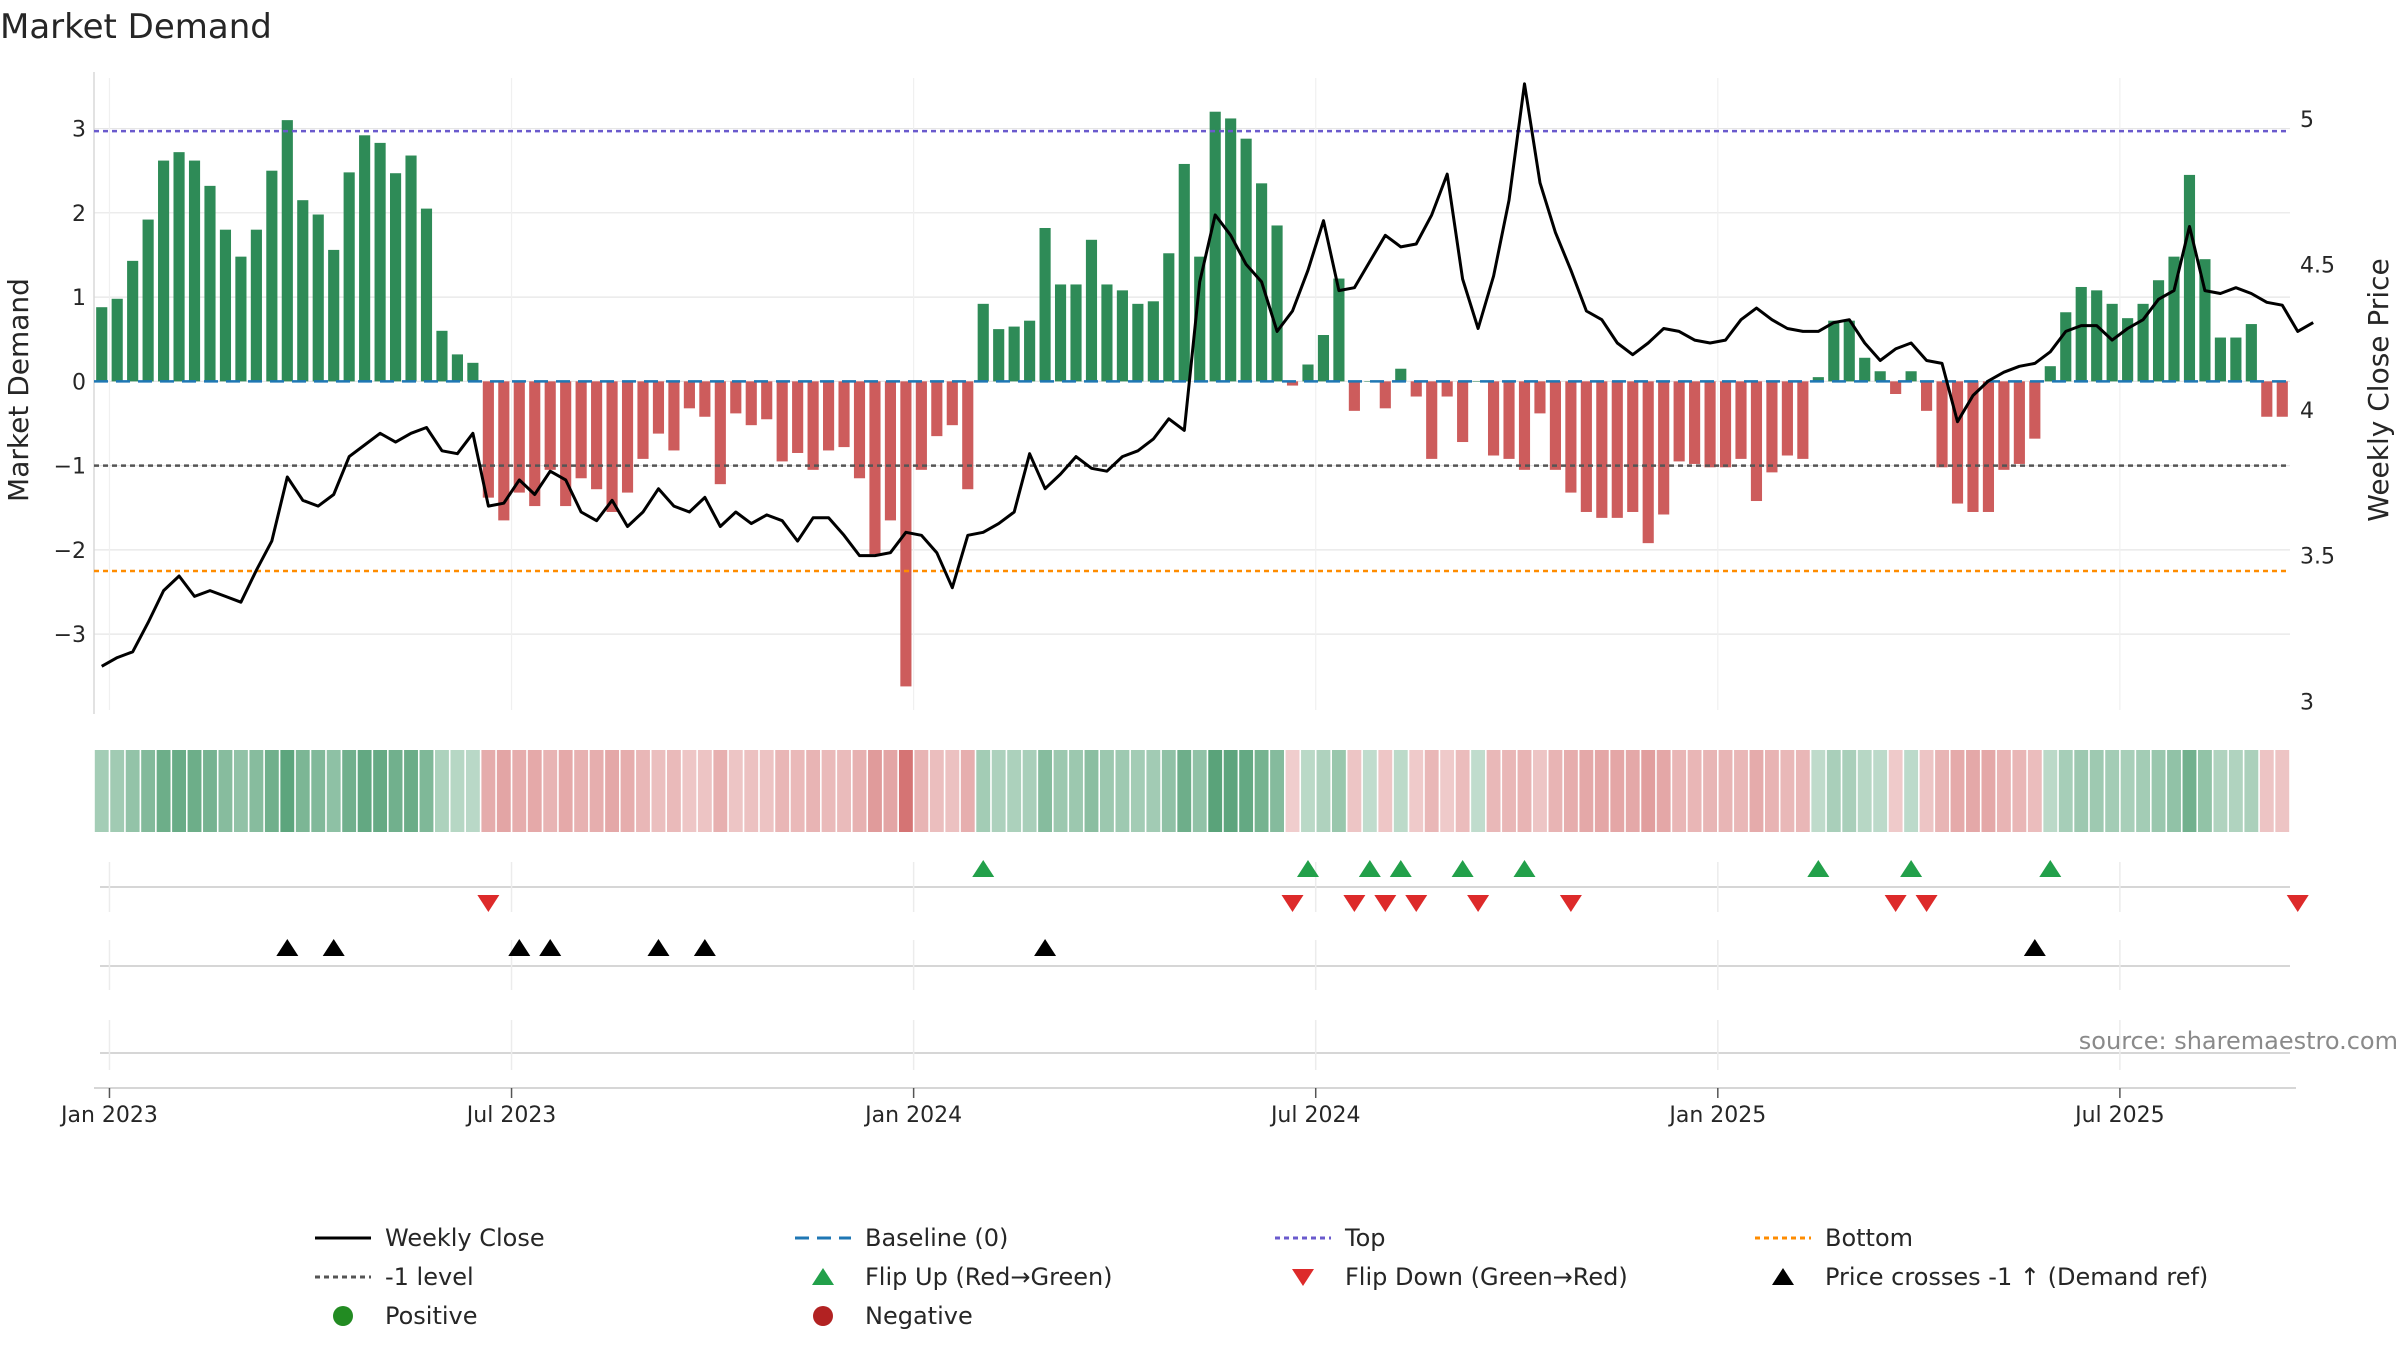 The image size is (2400, 1350). Describe the element at coordinates (70, 467) in the screenshot. I see `y-left-tick-label: −1` at that location.